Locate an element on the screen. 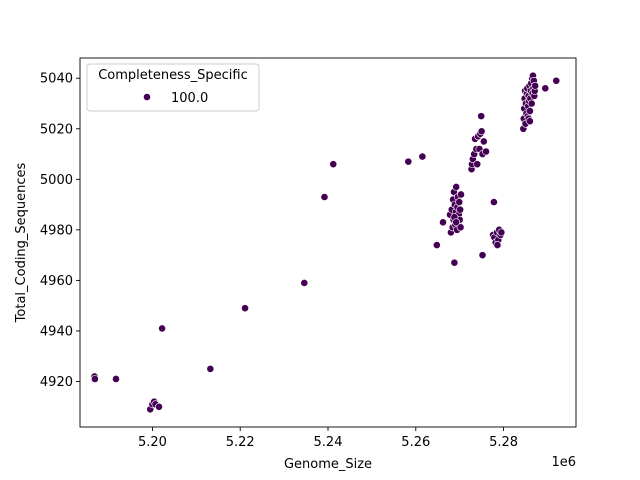 Image resolution: width=640 pixels, height=480 pixels. x-tick-label: 5.24 is located at coordinates (328, 442).